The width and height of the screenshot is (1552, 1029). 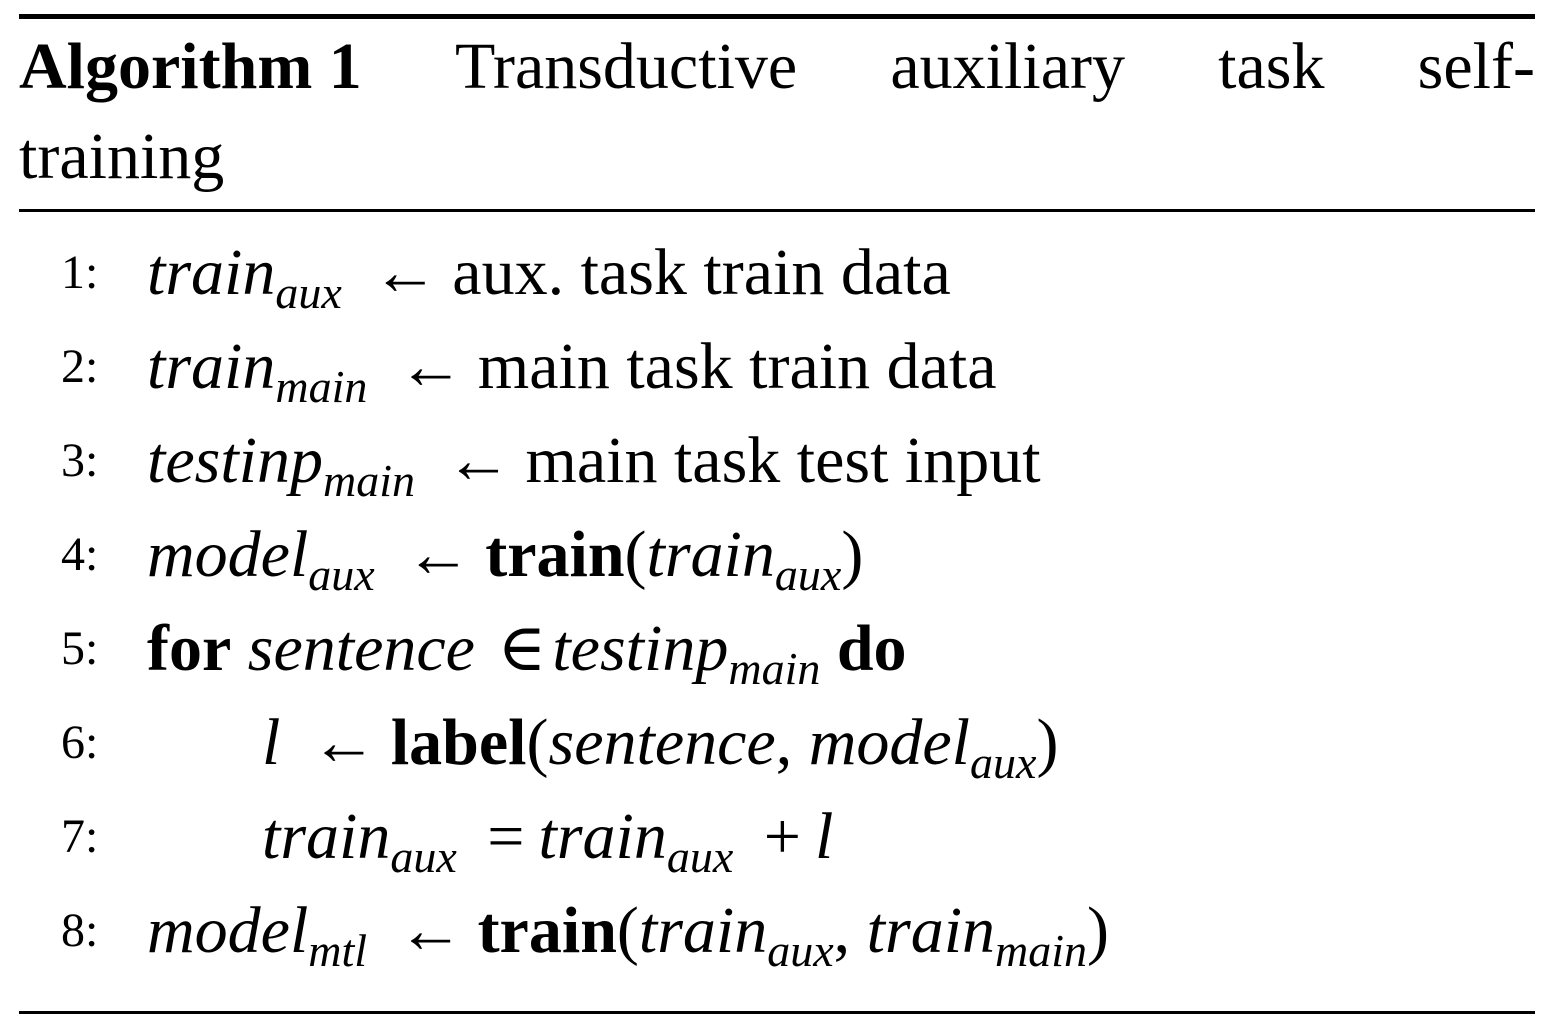 I want to click on keyword-for: for, so click(x=189, y=648).